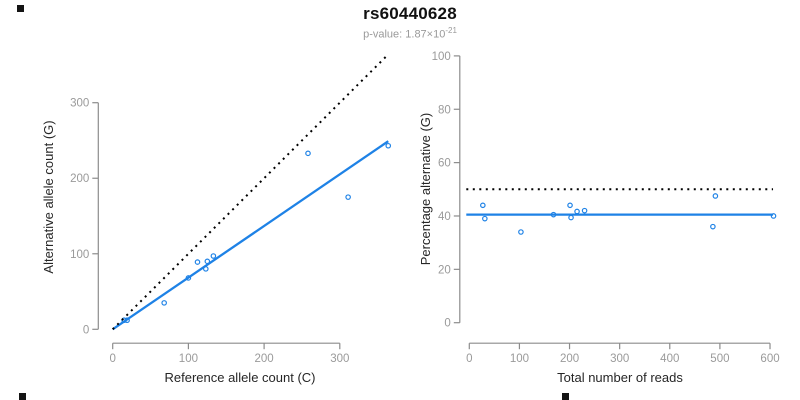 This screenshot has width=800, height=400. Describe the element at coordinates (239, 377) in the screenshot. I see `left-plot-x-axis-title: Reference allele count (C)` at that location.